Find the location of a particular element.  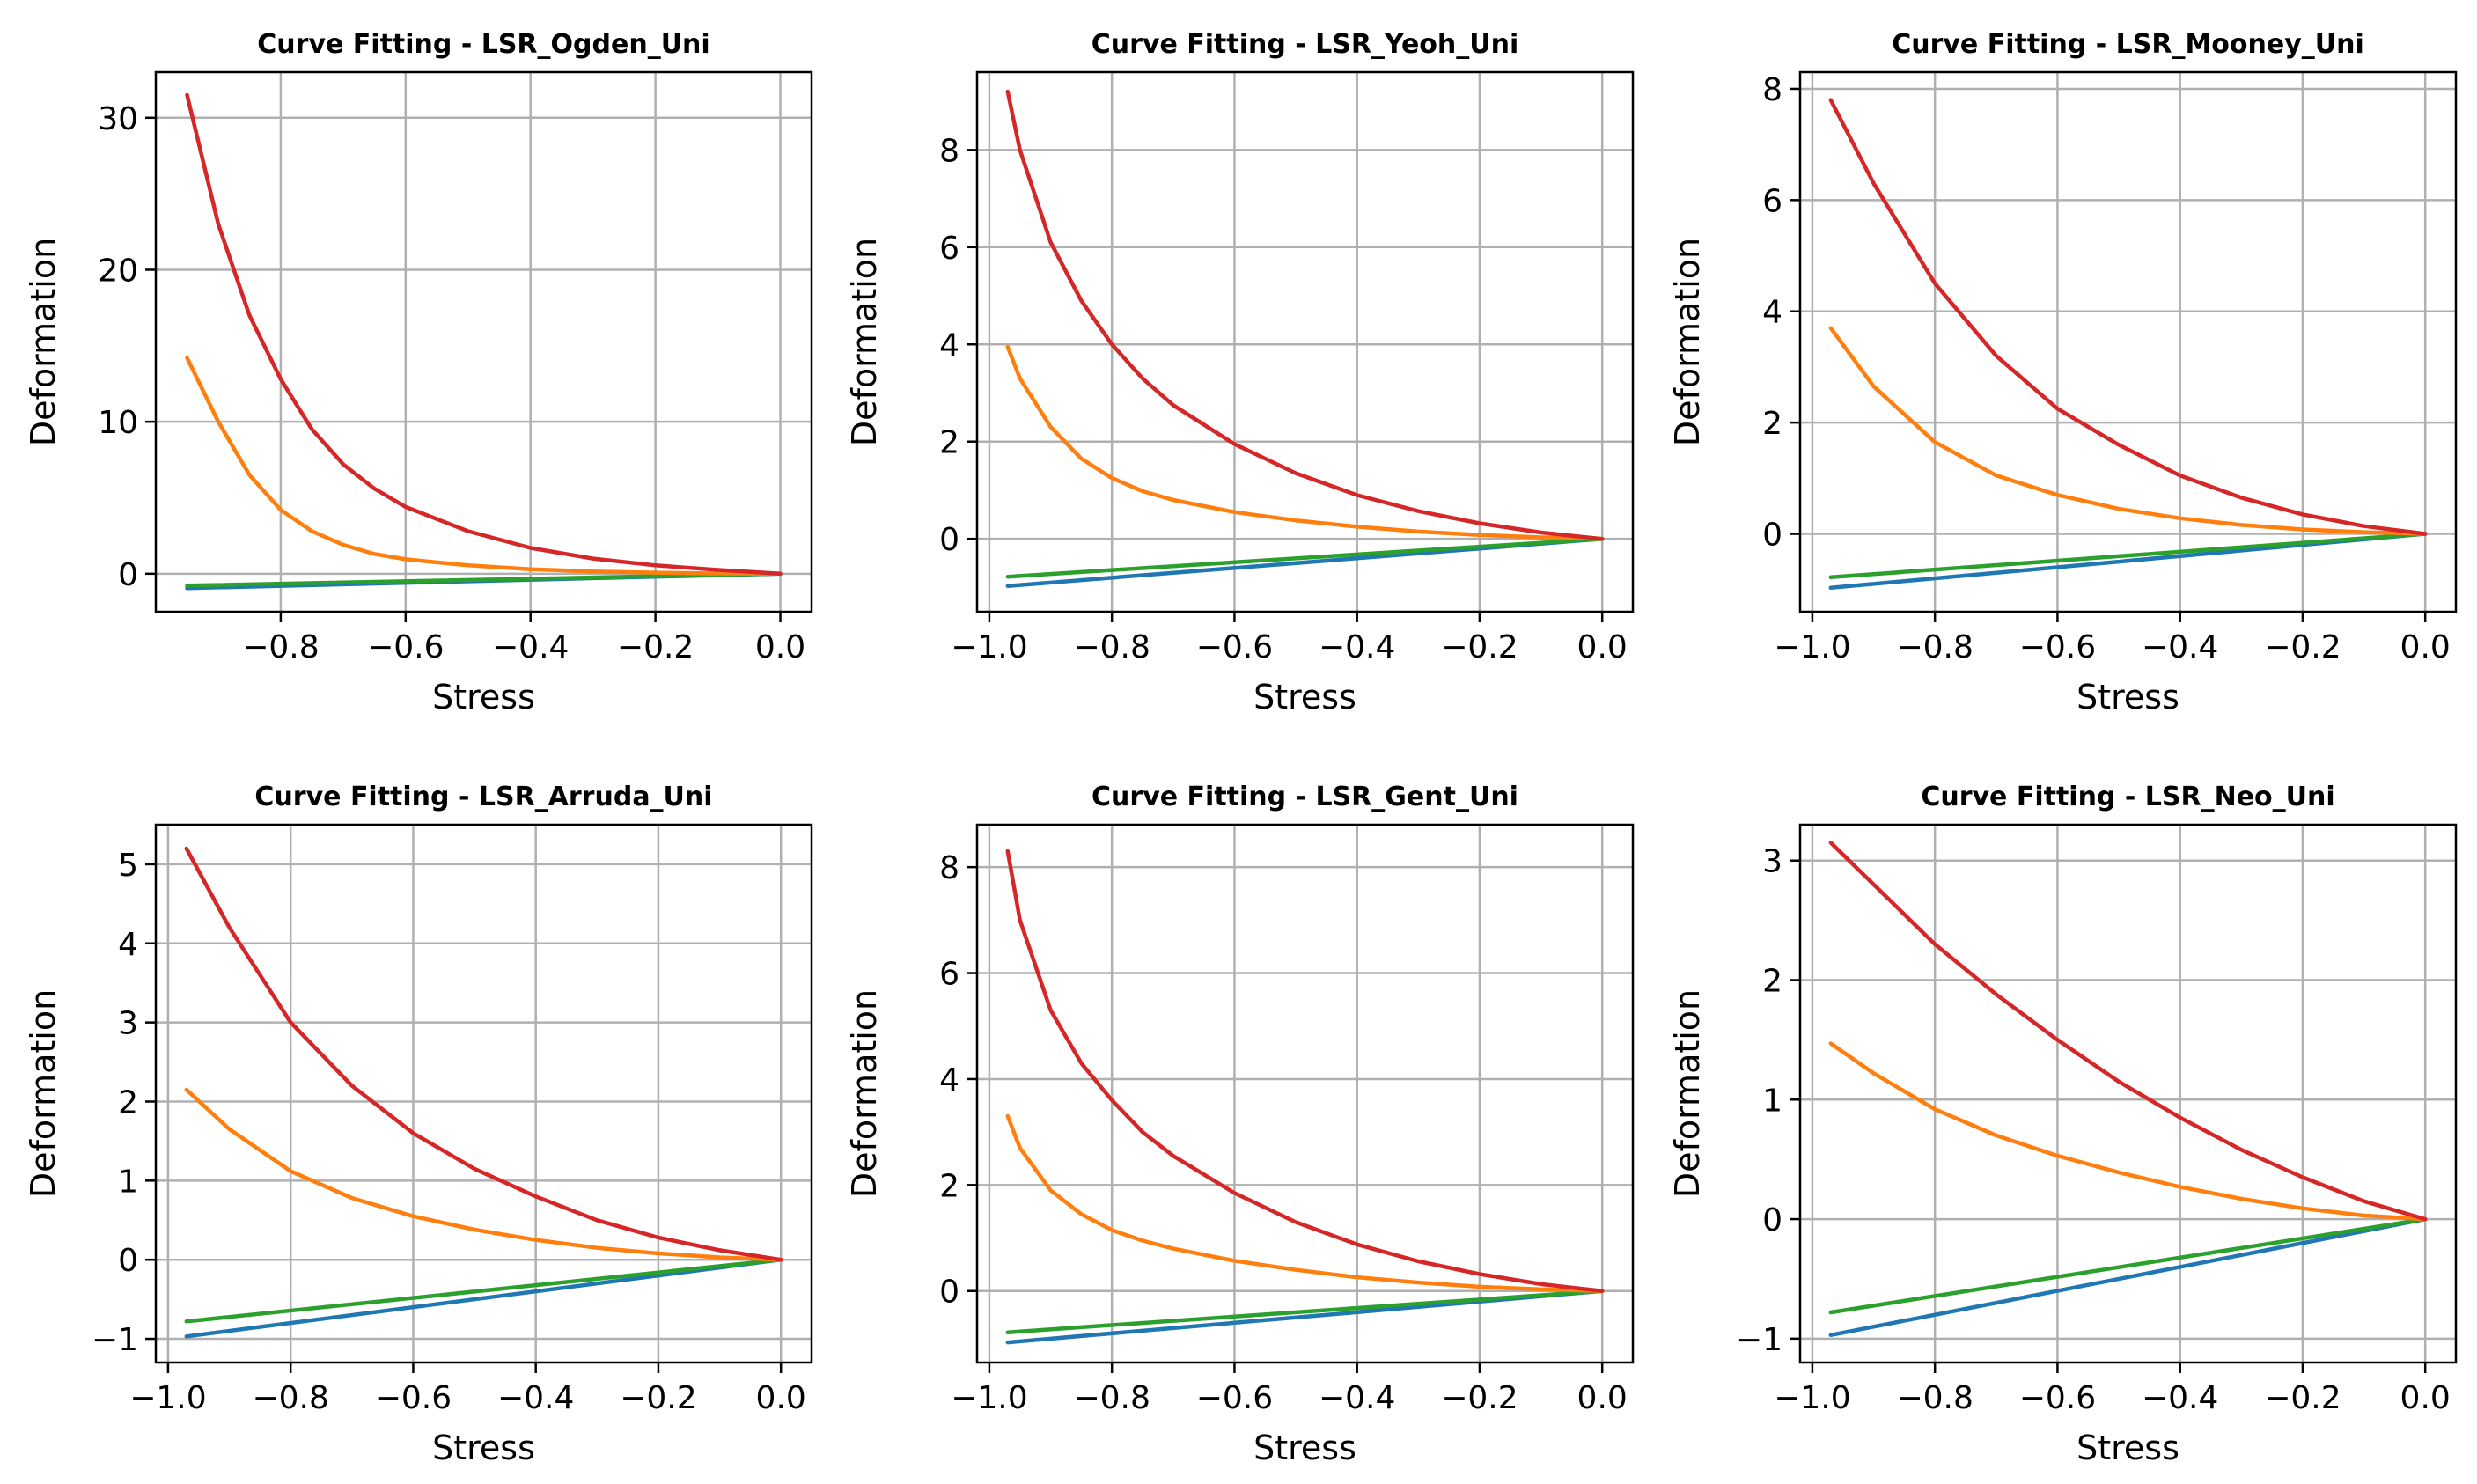

y-tick-label: 5 is located at coordinates (128, 866).